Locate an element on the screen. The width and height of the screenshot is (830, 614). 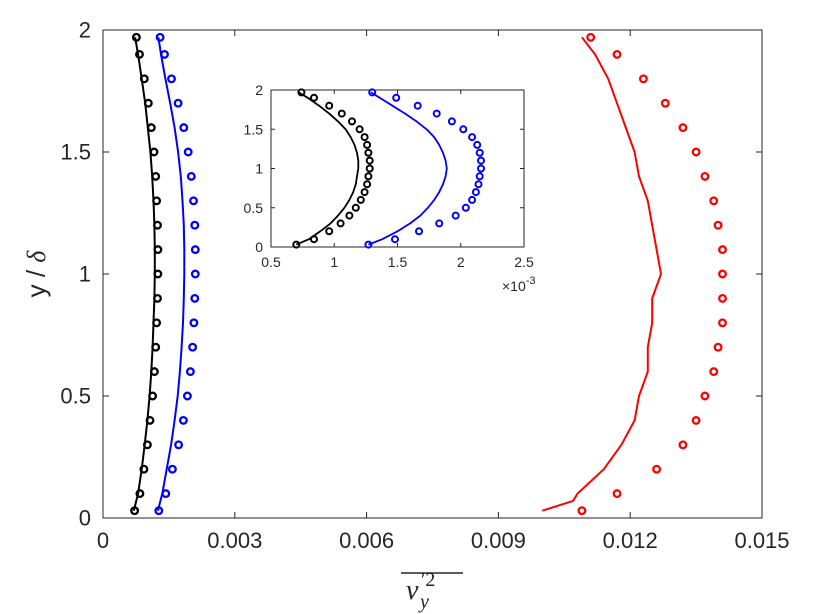
main-y-tick-label: 0 is located at coordinates (85, 518).